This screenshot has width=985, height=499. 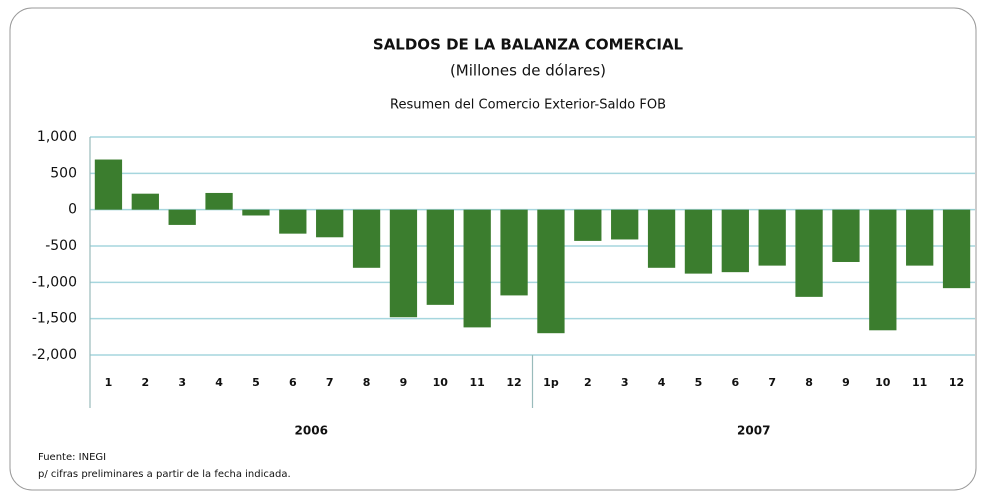 I want to click on x-tick-label: 1p, so click(x=551, y=382).